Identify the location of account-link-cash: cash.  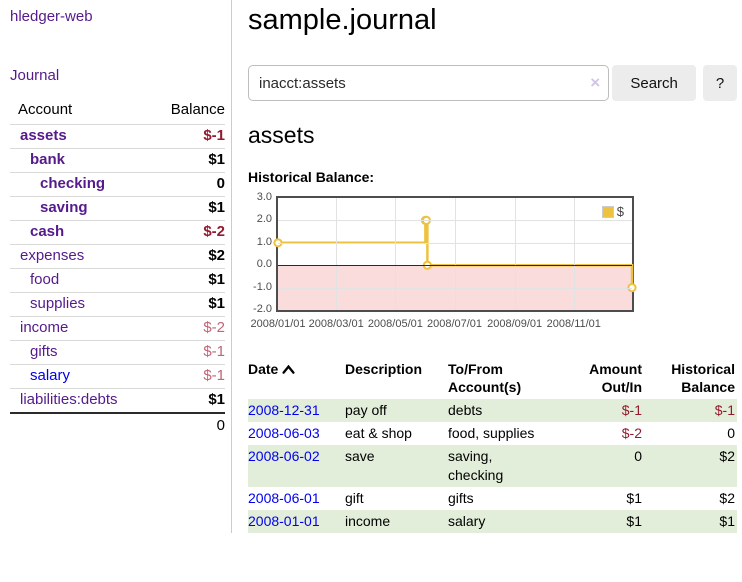
(47, 231).